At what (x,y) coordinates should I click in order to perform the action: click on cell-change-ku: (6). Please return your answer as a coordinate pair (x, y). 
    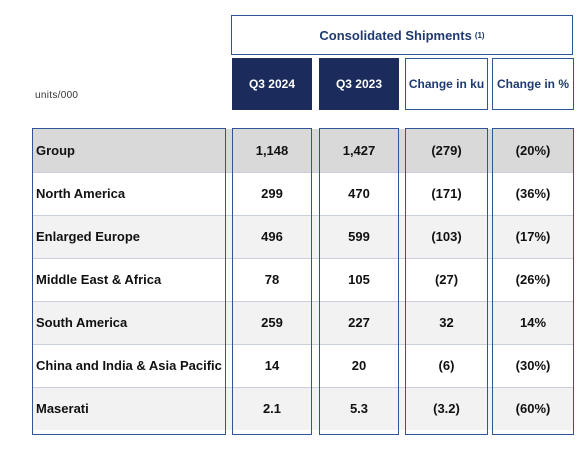
    Looking at the image, I should click on (446, 365).